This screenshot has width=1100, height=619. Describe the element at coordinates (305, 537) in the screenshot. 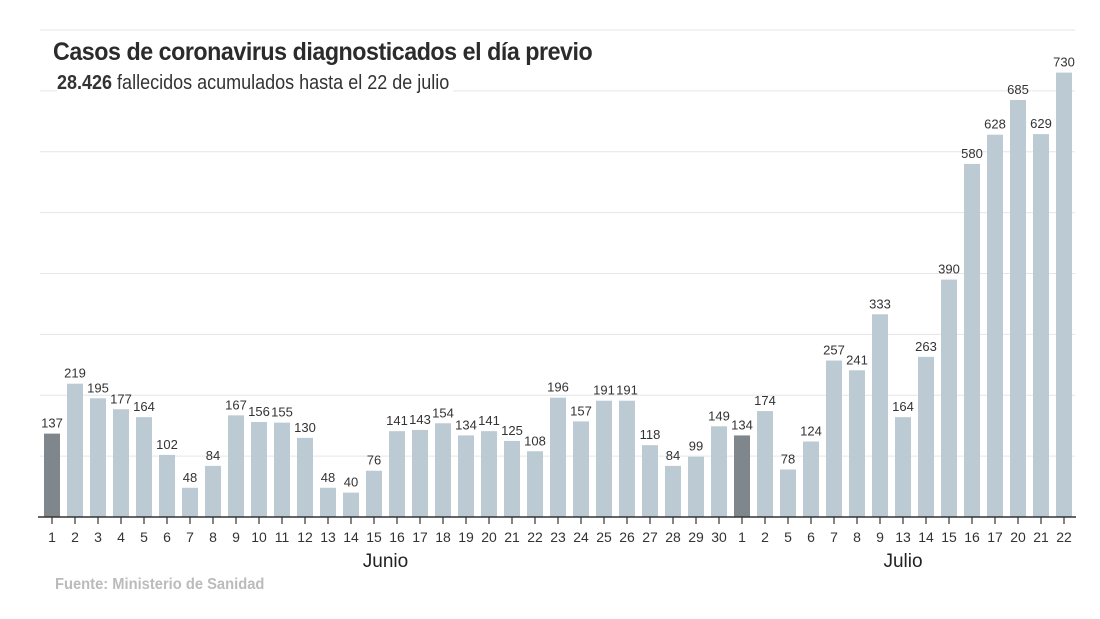

I see `tick-label: 12` at that location.